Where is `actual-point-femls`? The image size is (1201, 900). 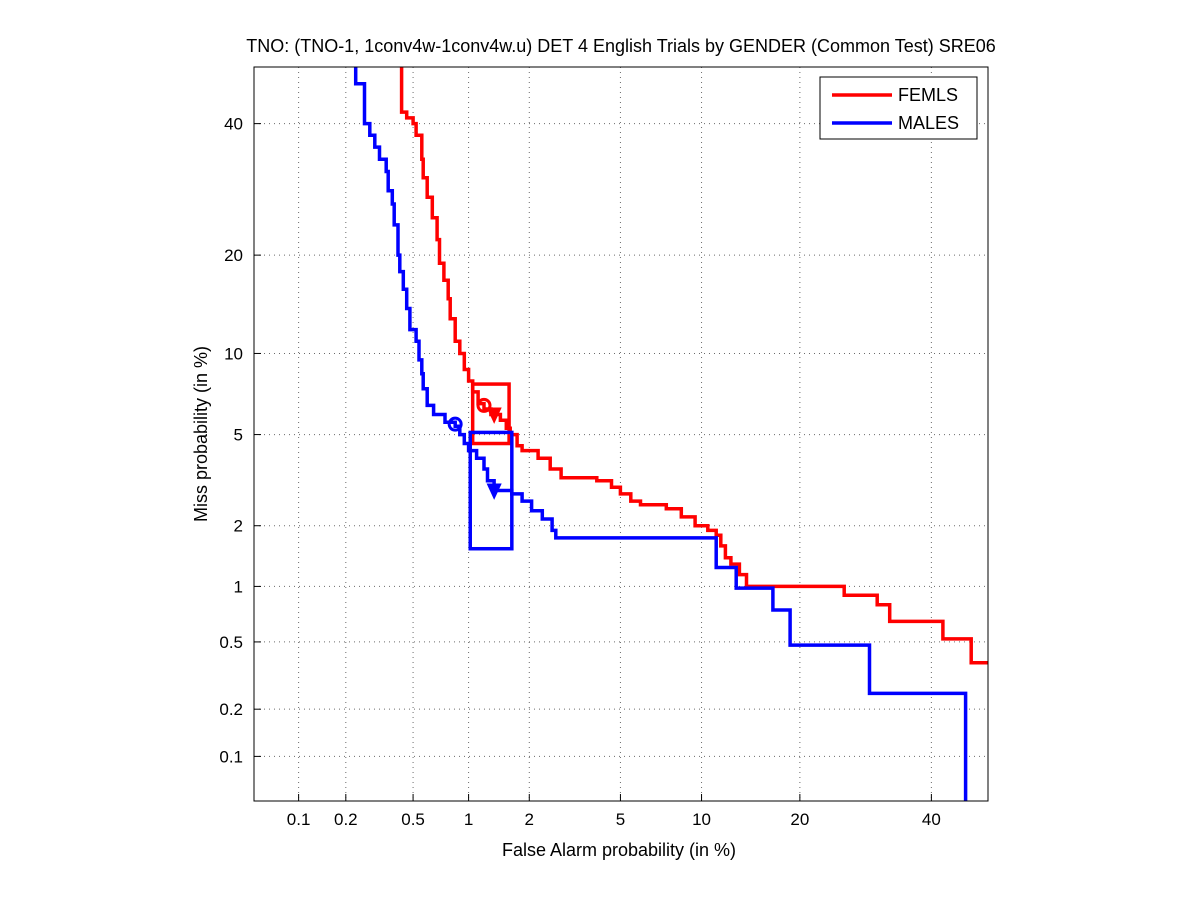
actual-point-femls is located at coordinates (484, 405).